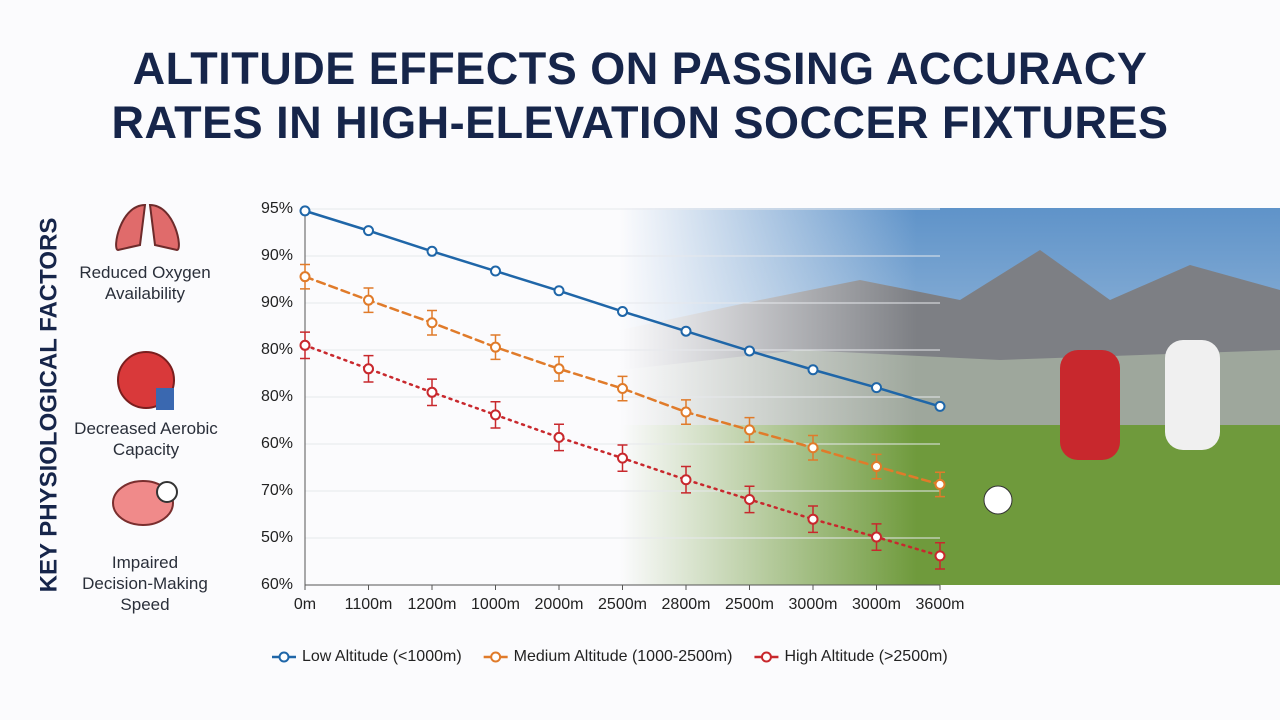 This screenshot has height=720, width=1280. What do you see at coordinates (623, 656) in the screenshot?
I see `legend-label: Medium Altitude (1000-2500m)` at bounding box center [623, 656].